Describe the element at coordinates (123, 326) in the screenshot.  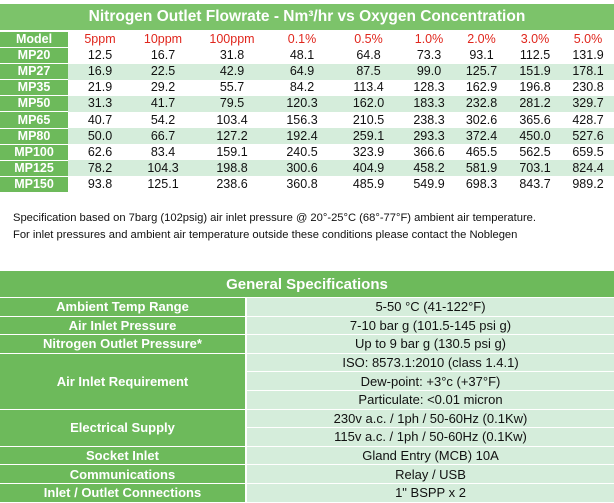
I see `spec-label: Air Inlet Pressure` at that location.